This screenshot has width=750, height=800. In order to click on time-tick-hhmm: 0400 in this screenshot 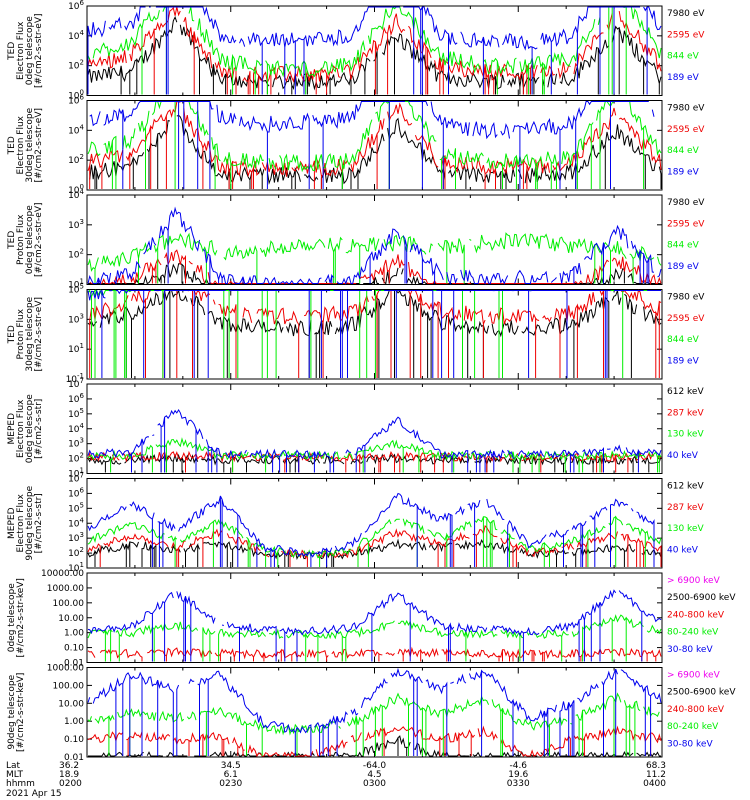, I will do `click(654, 784)`.